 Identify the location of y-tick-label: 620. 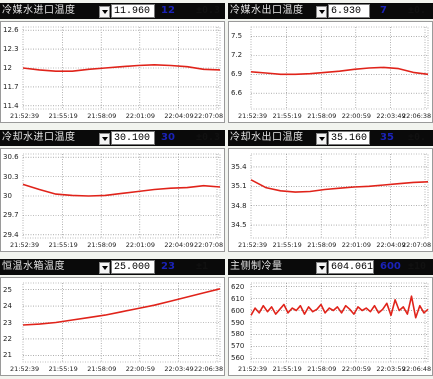
(238, 286).